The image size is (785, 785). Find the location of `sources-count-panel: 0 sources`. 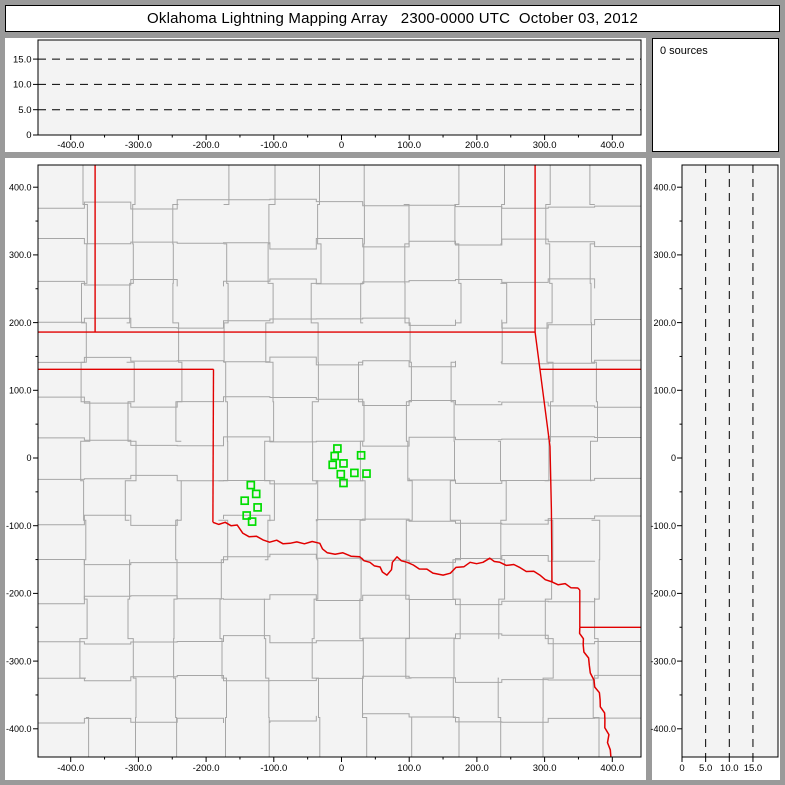

sources-count-panel: 0 sources is located at coordinates (715, 95).